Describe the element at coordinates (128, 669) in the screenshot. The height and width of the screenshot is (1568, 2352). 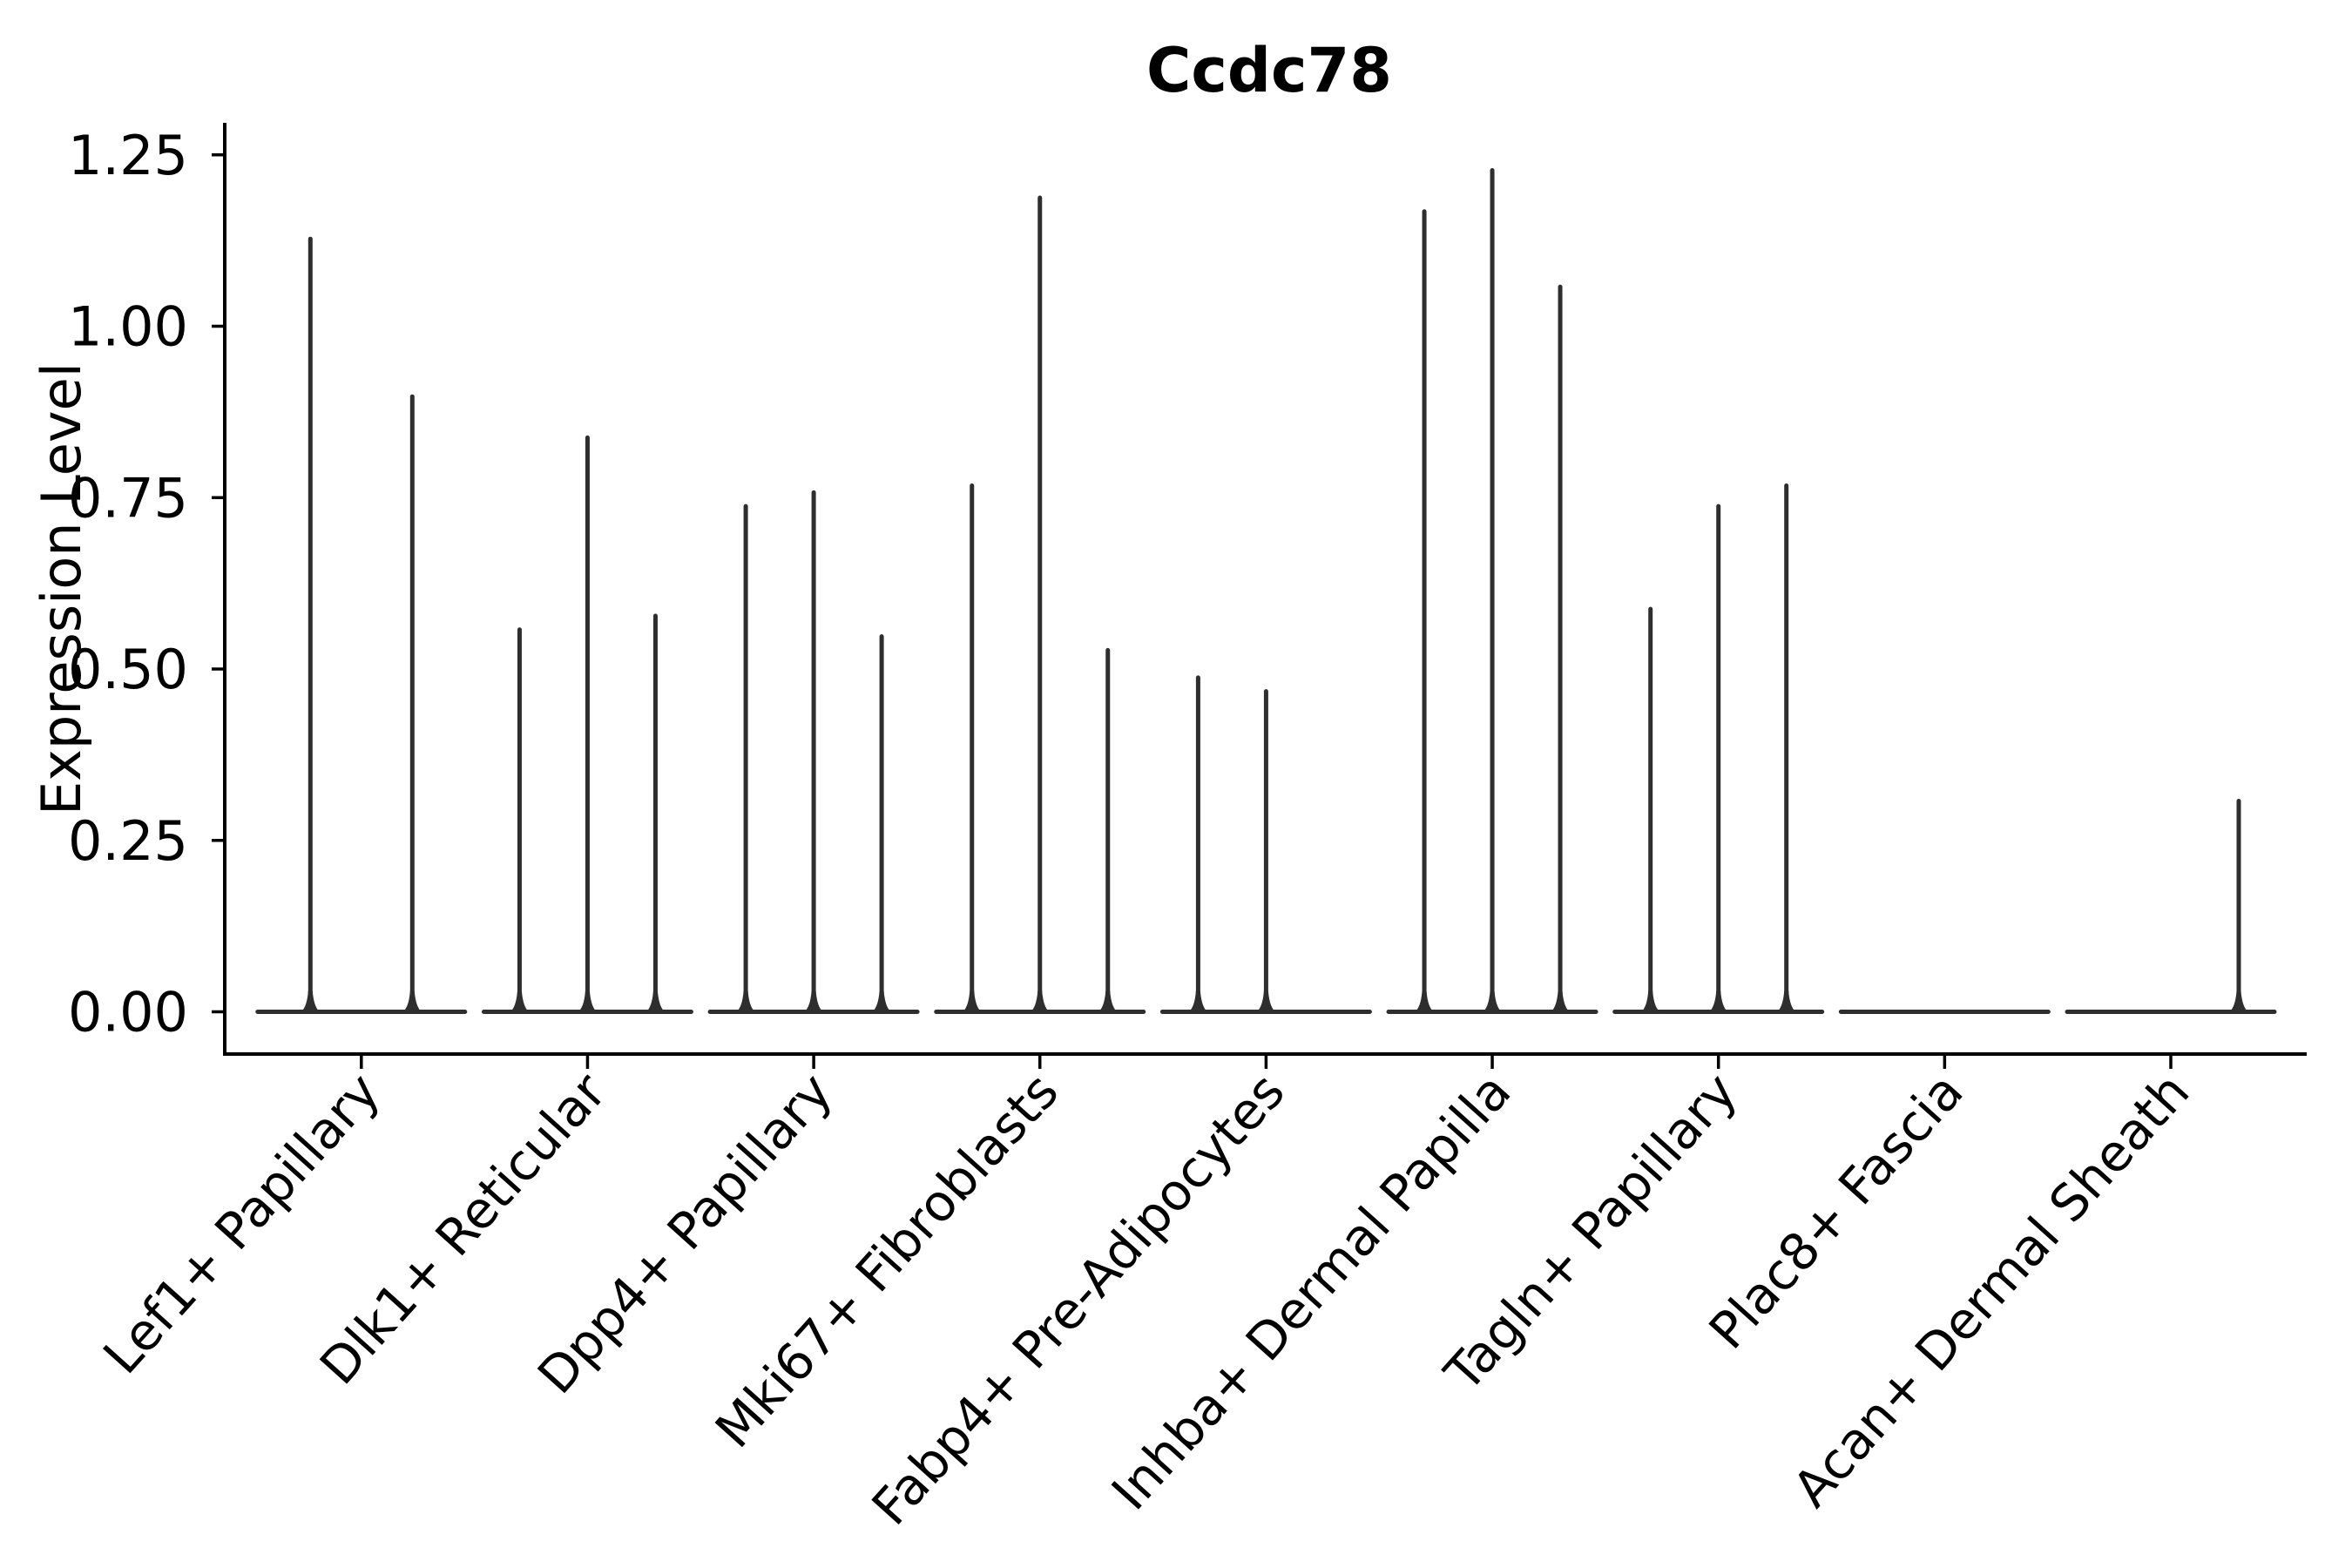
I see `y-tick-label: 0.50` at that location.